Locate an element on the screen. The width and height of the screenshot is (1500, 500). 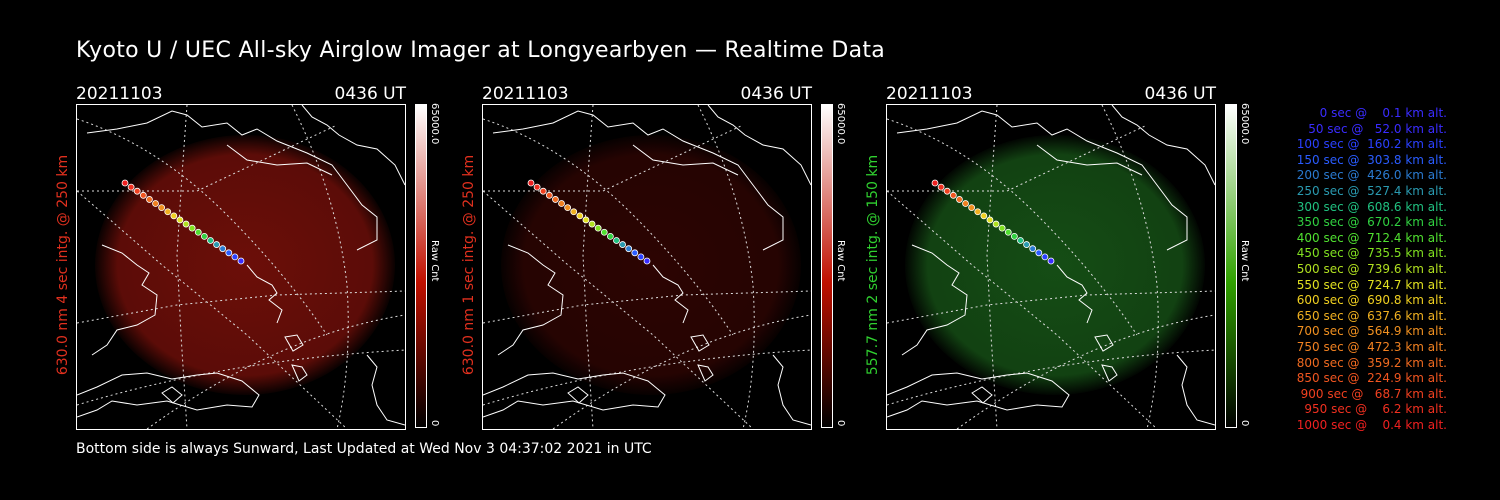
legend-entry: 700 sec @ 564.9 km alt. is located at coordinates (1369, 331).